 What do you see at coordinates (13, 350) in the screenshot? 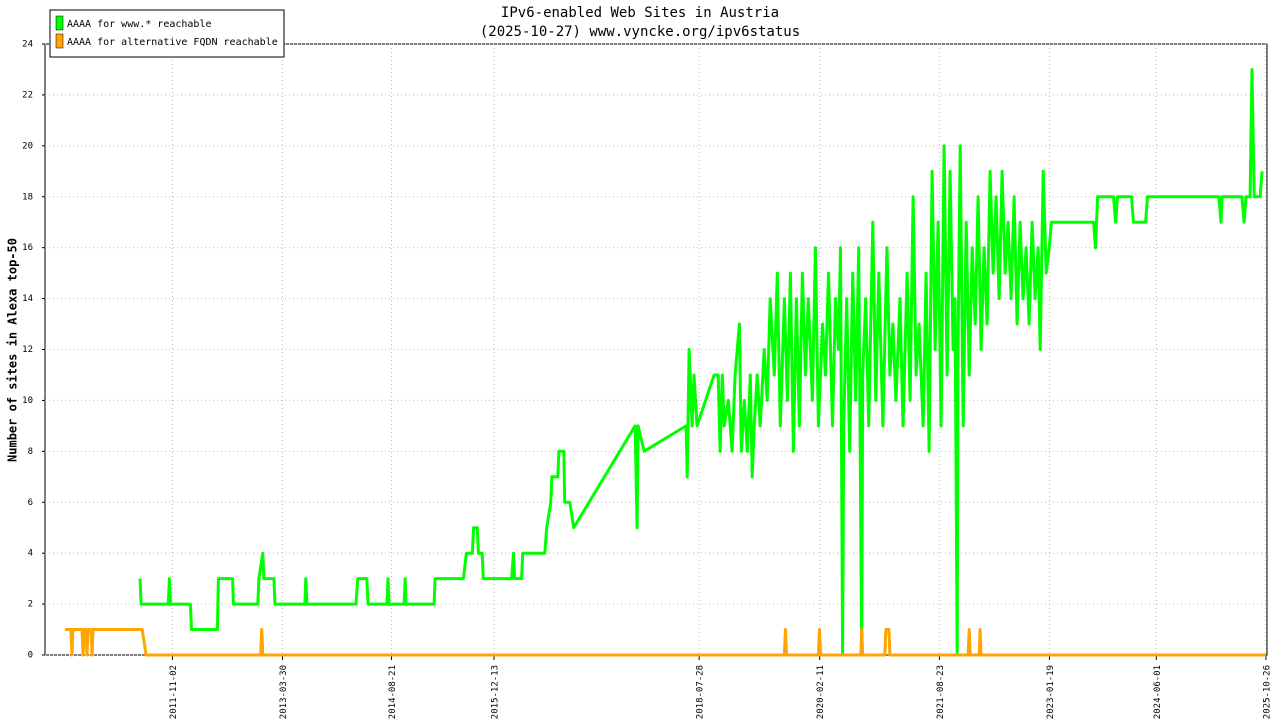
I see `y-axis-label: Number of sites in Alexa top-50` at bounding box center [13, 350].